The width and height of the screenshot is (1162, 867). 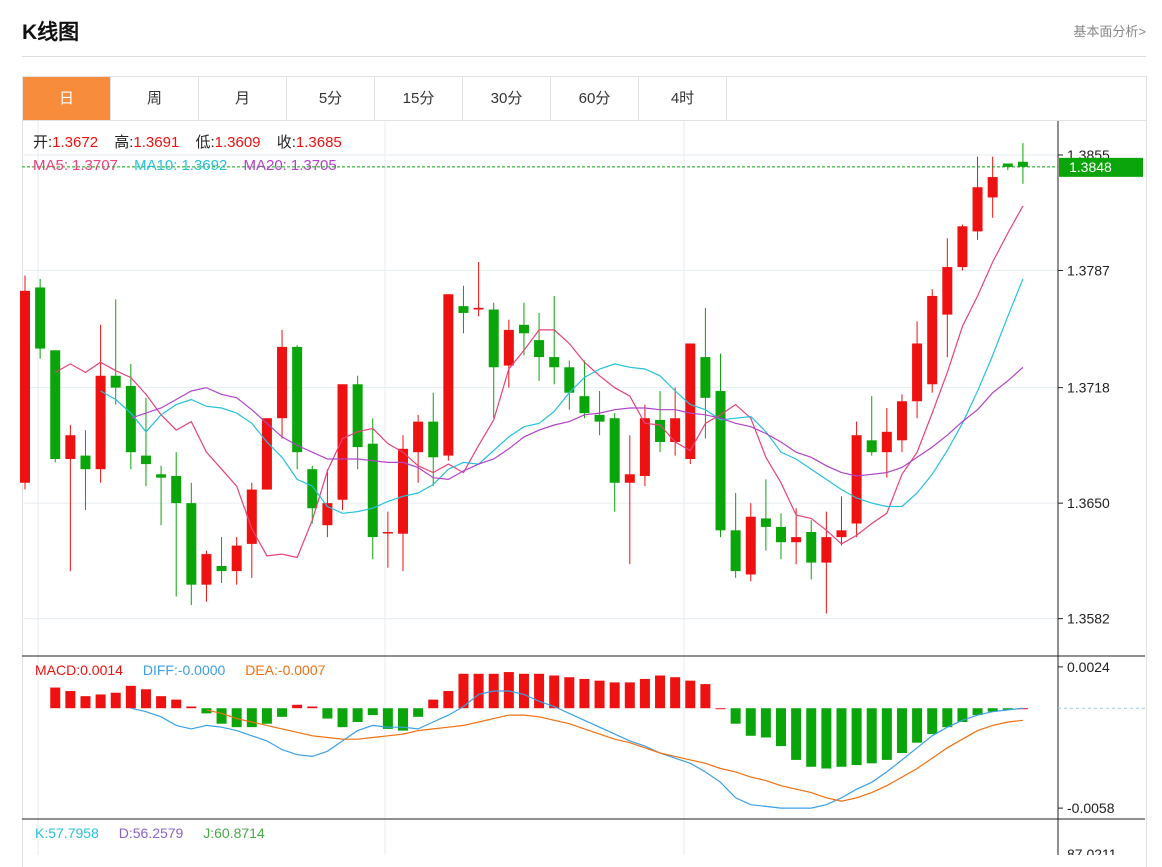 I want to click on j-label: J:, so click(x=208, y=833).